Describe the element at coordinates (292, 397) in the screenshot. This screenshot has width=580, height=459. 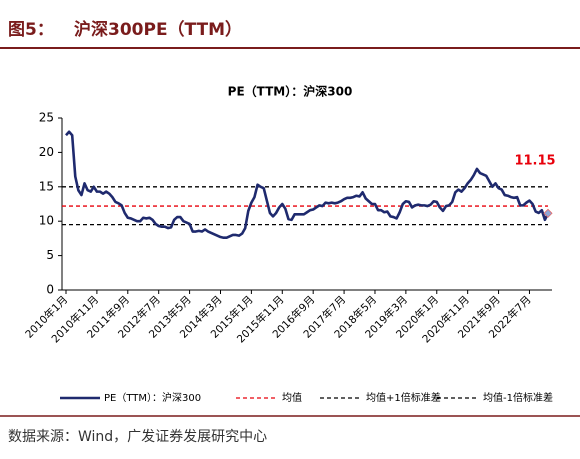
I see `legend-label: 均值` at that location.